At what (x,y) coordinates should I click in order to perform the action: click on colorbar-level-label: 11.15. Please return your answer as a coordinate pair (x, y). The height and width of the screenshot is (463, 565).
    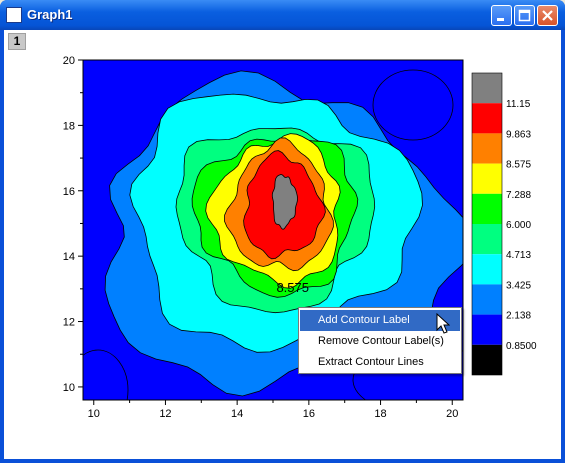
    Looking at the image, I should click on (518, 104).